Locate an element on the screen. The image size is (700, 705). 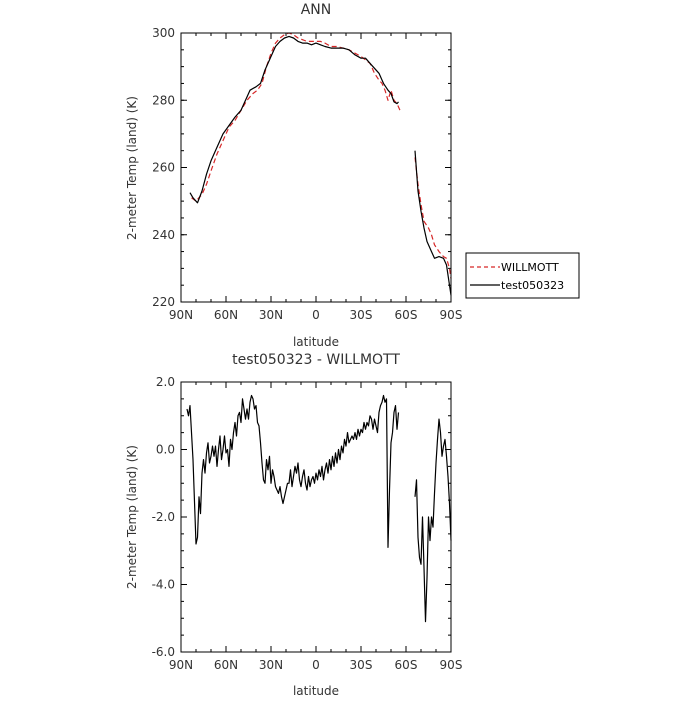
bottom-x-tick-label: 30N is located at coordinates (271, 665).